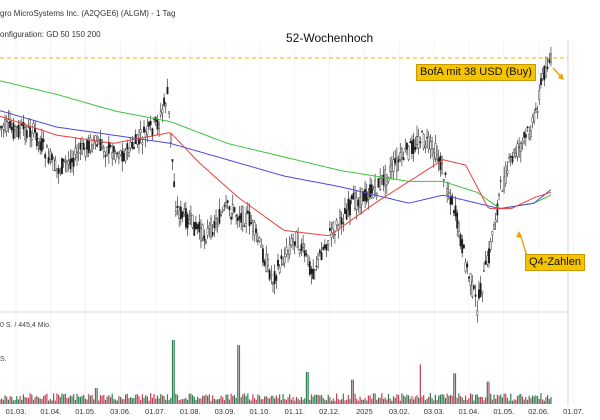 The width and height of the screenshot is (600, 420). Describe the element at coordinates (16, 411) in the screenshot. I see `x-tick-label: 01.03.` at that location.